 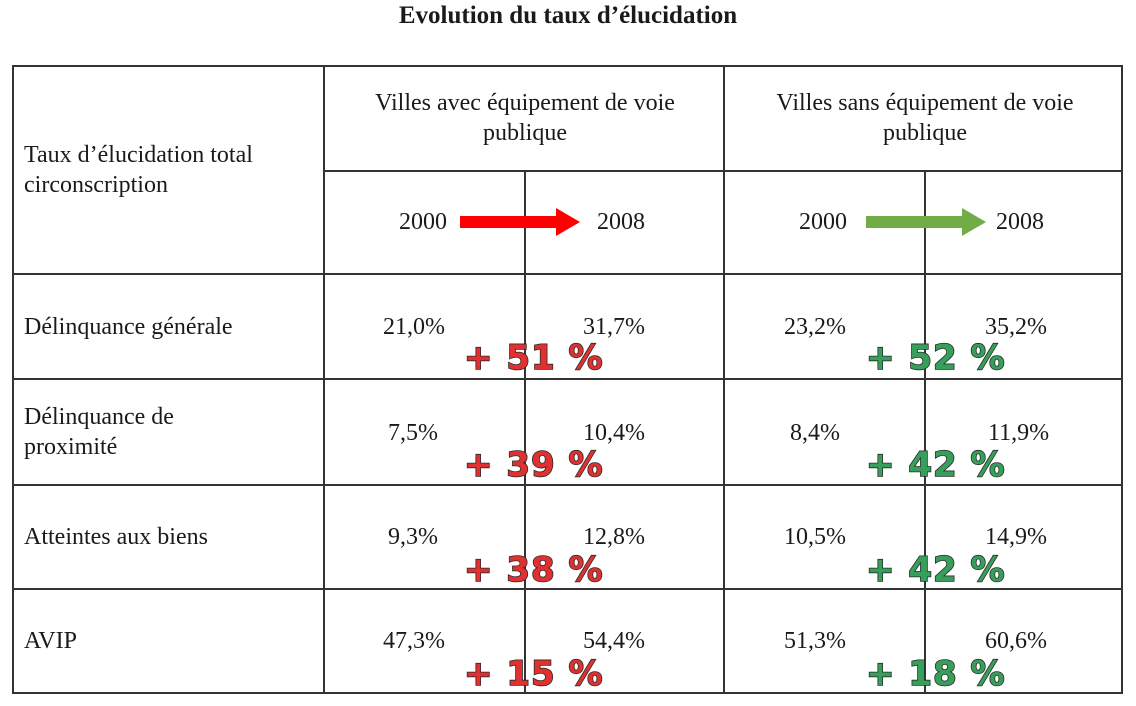 I want to click on change-without-badge: + 18 %, so click(x=935, y=674).